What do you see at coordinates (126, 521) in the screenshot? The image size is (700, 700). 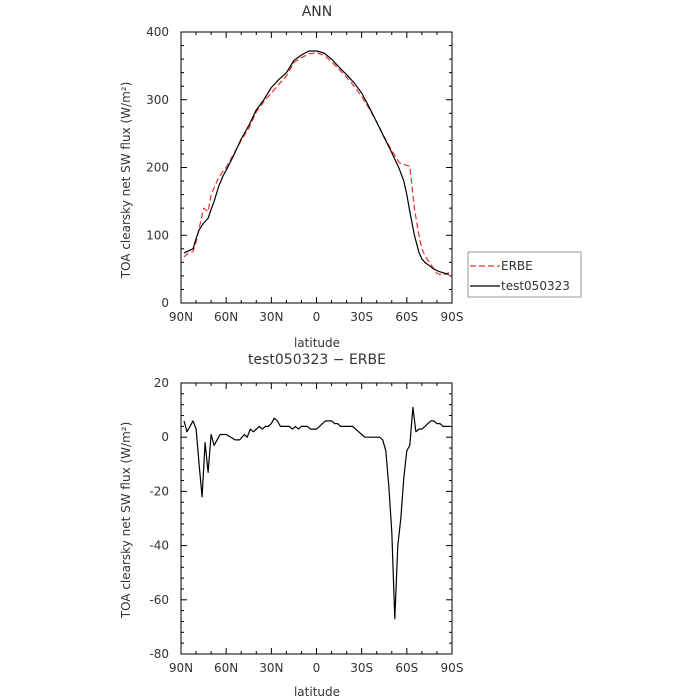 I see `bottom-y-axis-title: TOA clearsky net SW flux (W/m²)` at bounding box center [126, 521].